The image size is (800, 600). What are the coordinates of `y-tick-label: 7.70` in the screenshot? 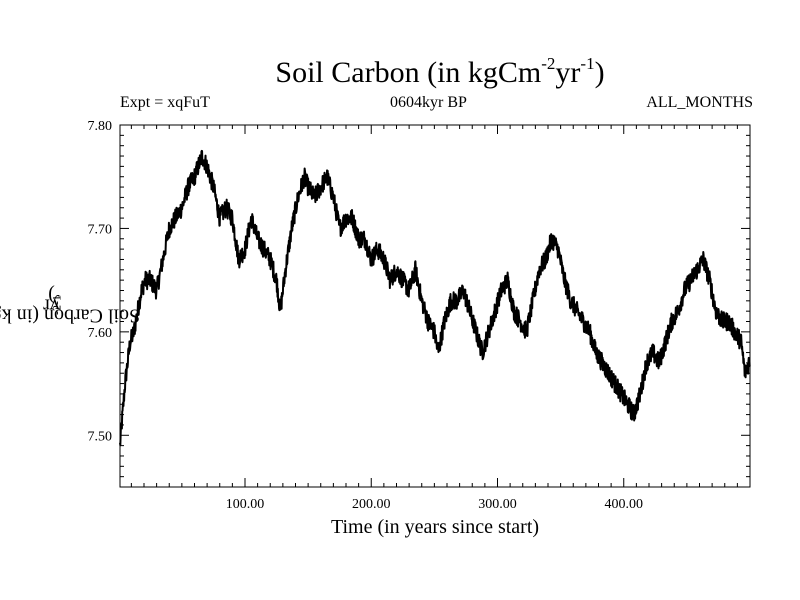 It's located at (100, 229).